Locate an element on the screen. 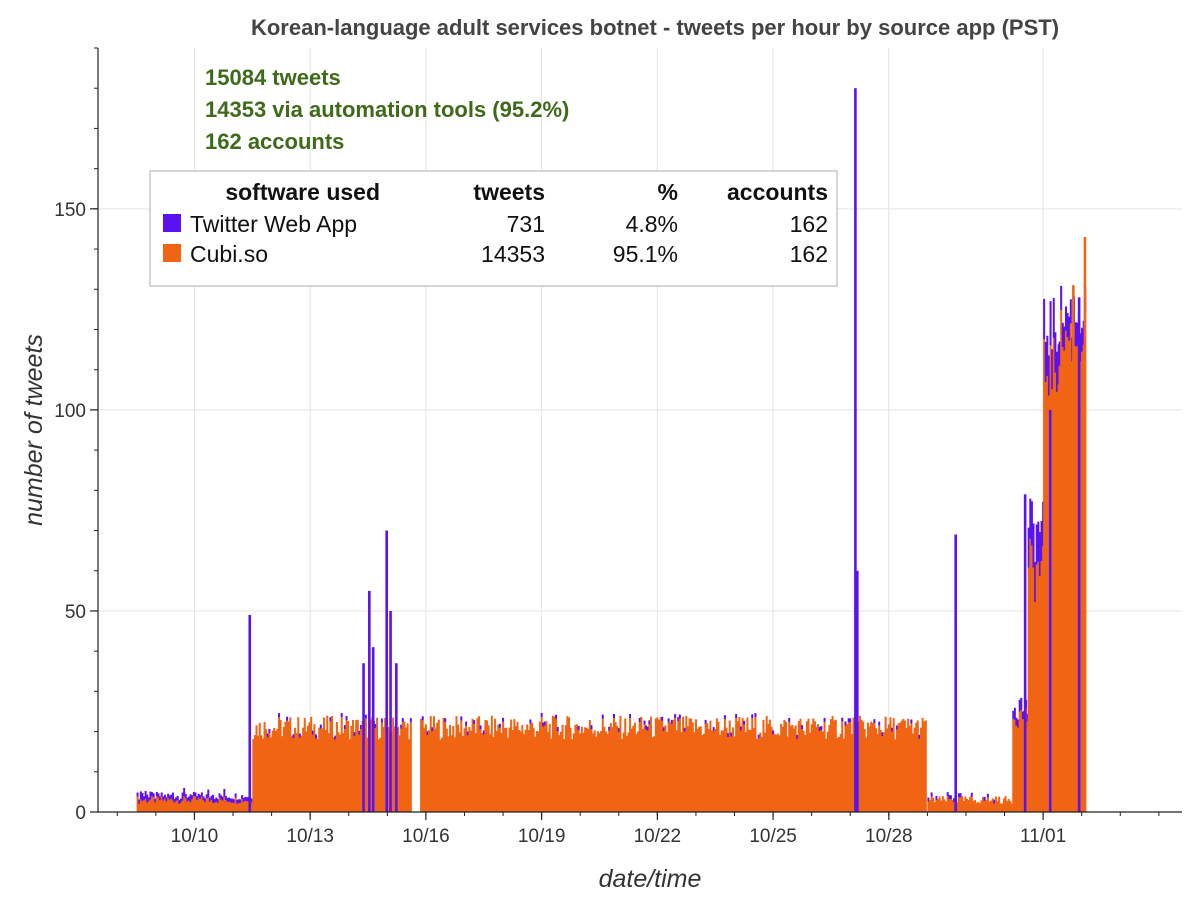 The image size is (1200, 900). legend-value: 731 is located at coordinates (526, 224).